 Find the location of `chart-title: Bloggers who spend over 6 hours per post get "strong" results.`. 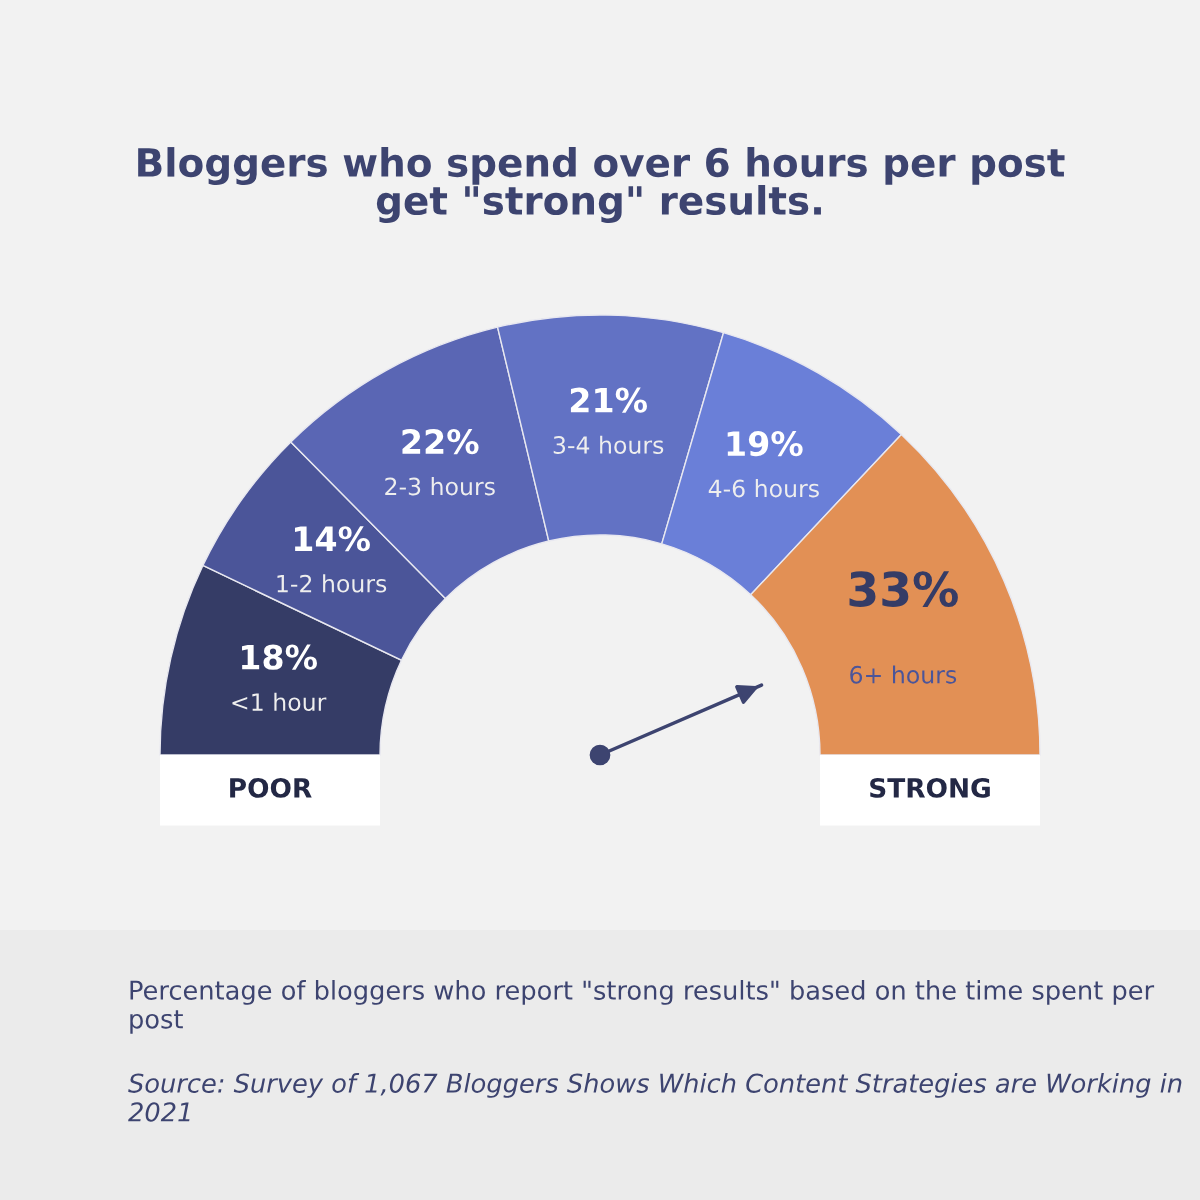

chart-title: Bloggers who spend over 6 hours per post get "strong" results. is located at coordinates (601, 185).